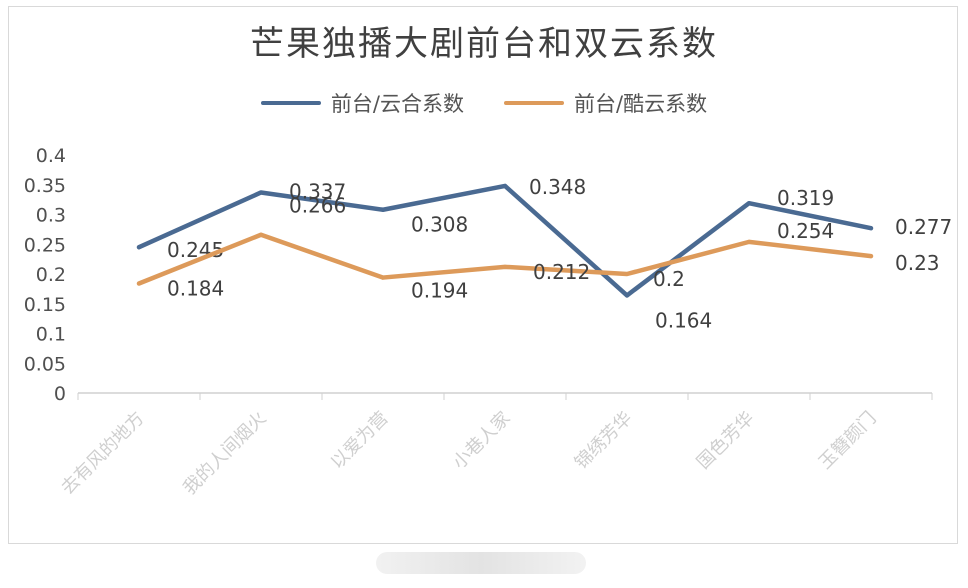 The width and height of the screenshot is (968, 588). What do you see at coordinates (484, 103) in the screenshot?
I see `legend: 前台/云合系数 前台/酷云系数` at bounding box center [484, 103].